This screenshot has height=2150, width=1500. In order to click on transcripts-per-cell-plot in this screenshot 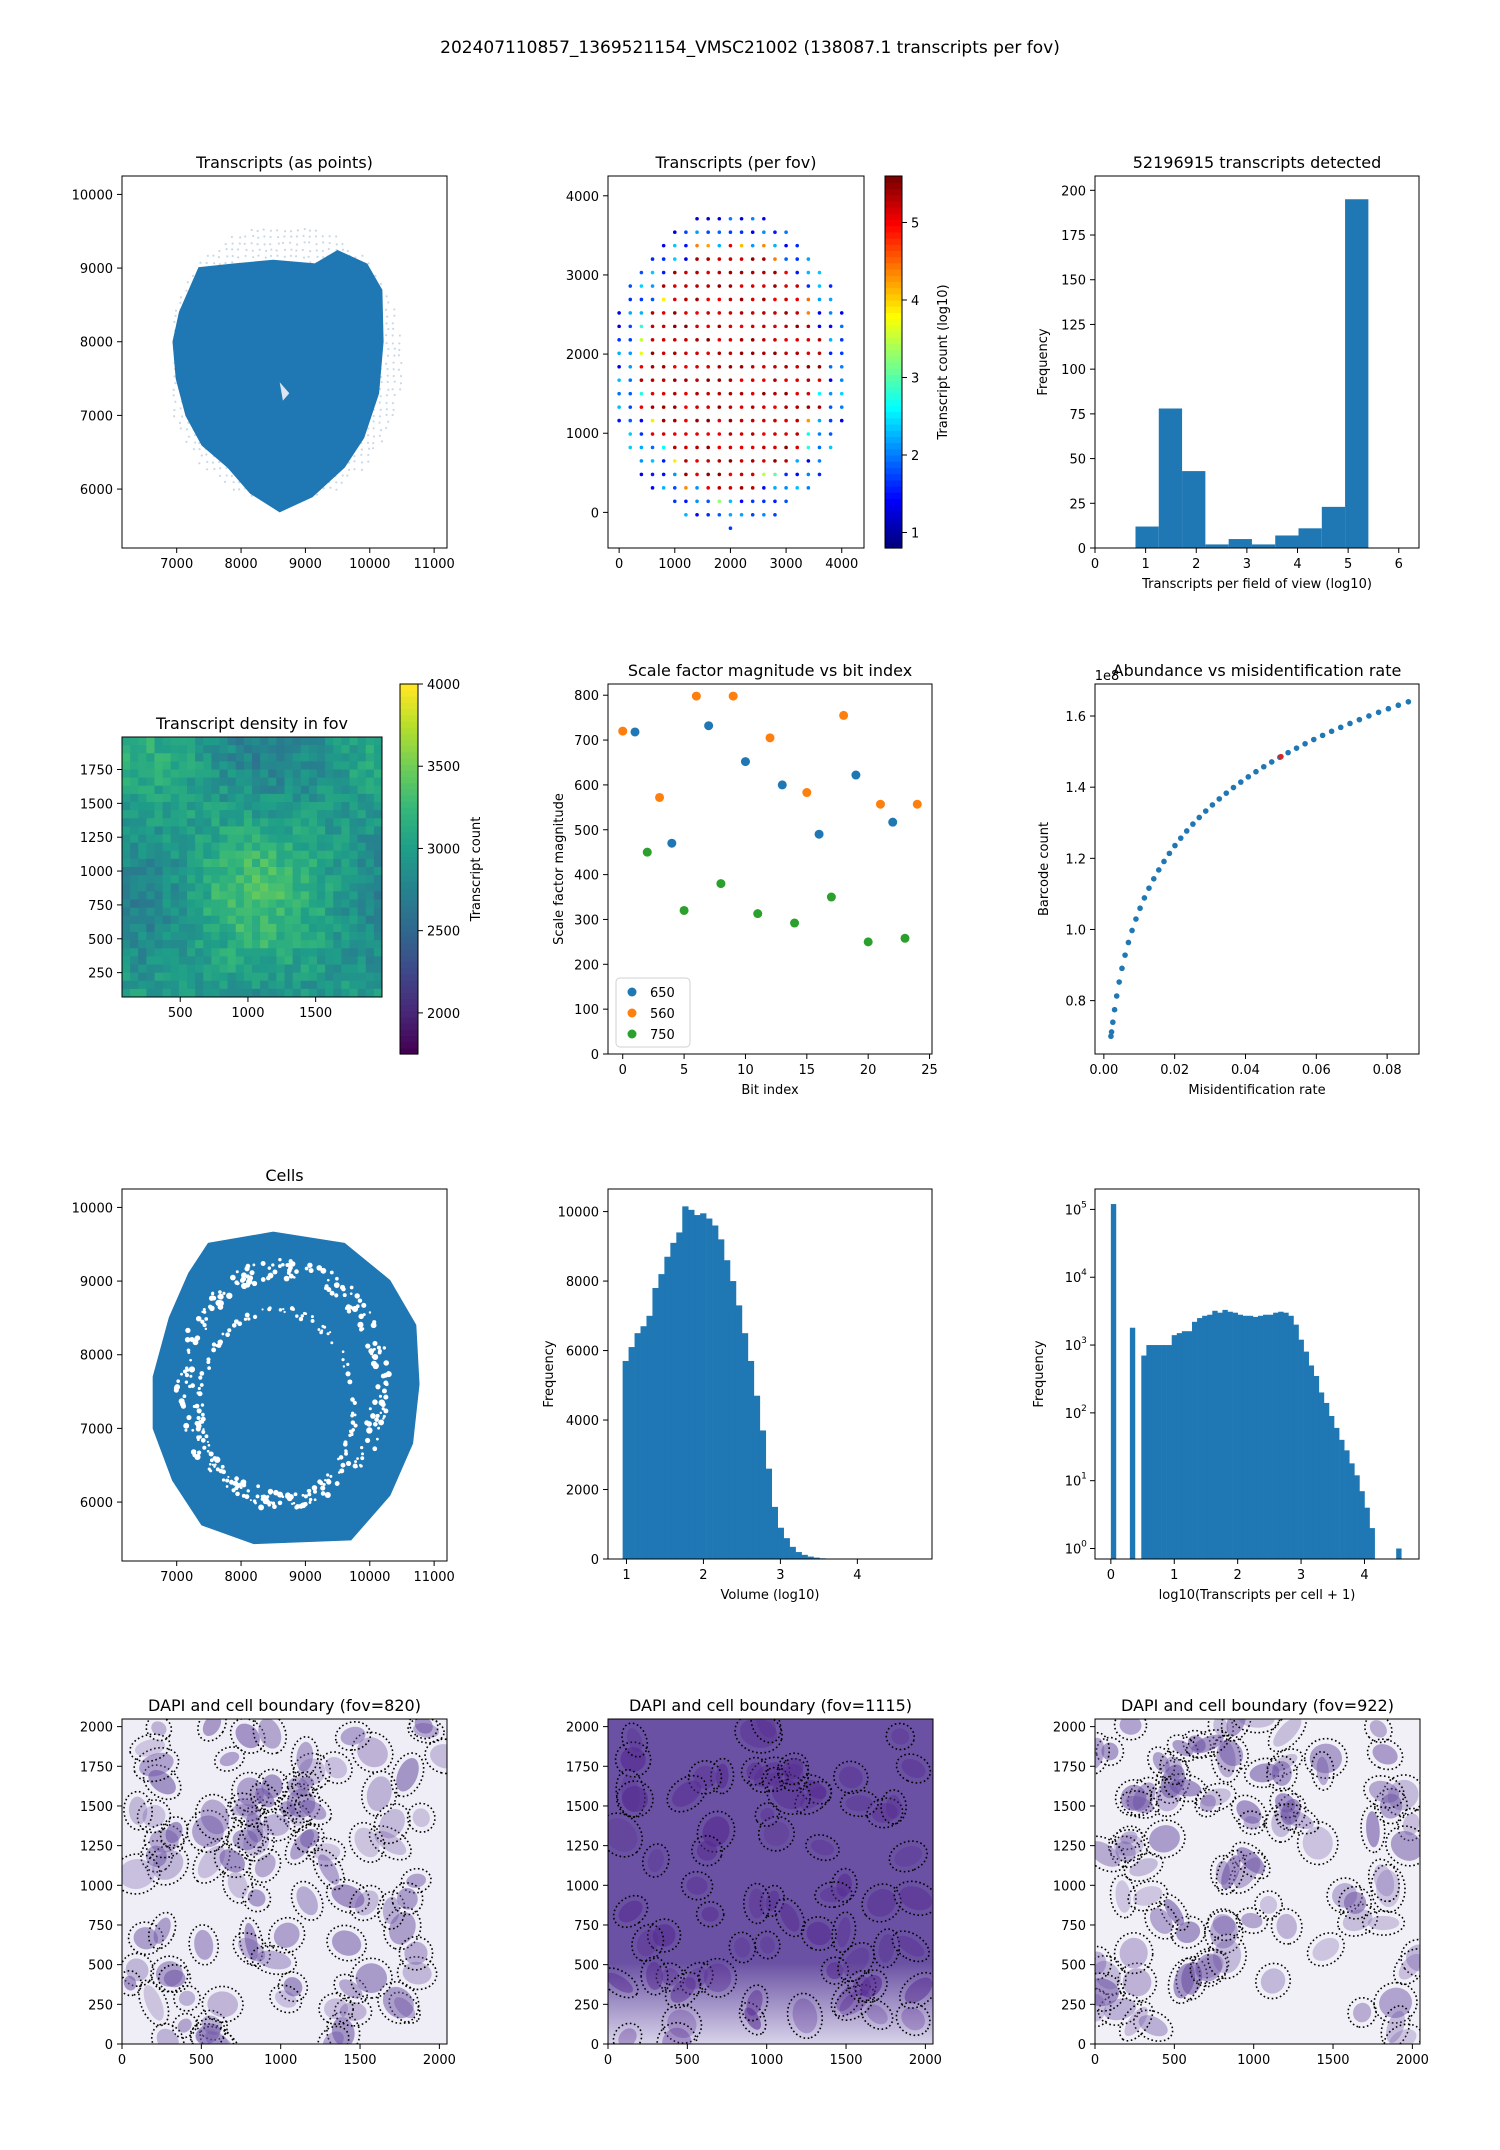, I will do `click(1256, 1381)`.